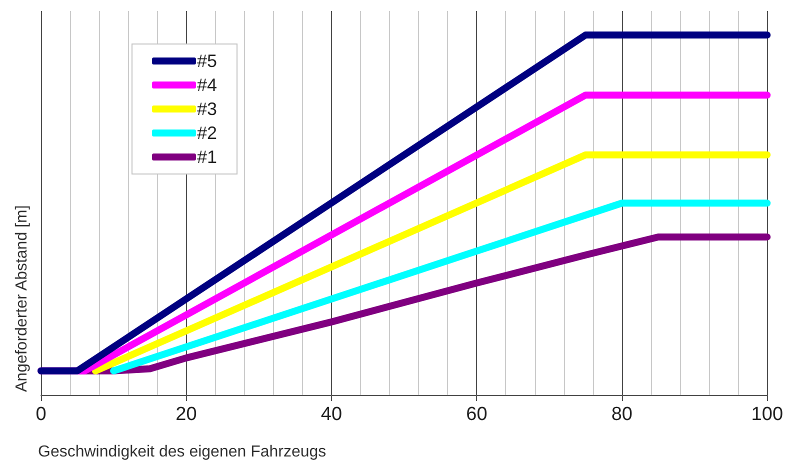  What do you see at coordinates (207, 109) in the screenshot?
I see `legend-label: #3` at bounding box center [207, 109].